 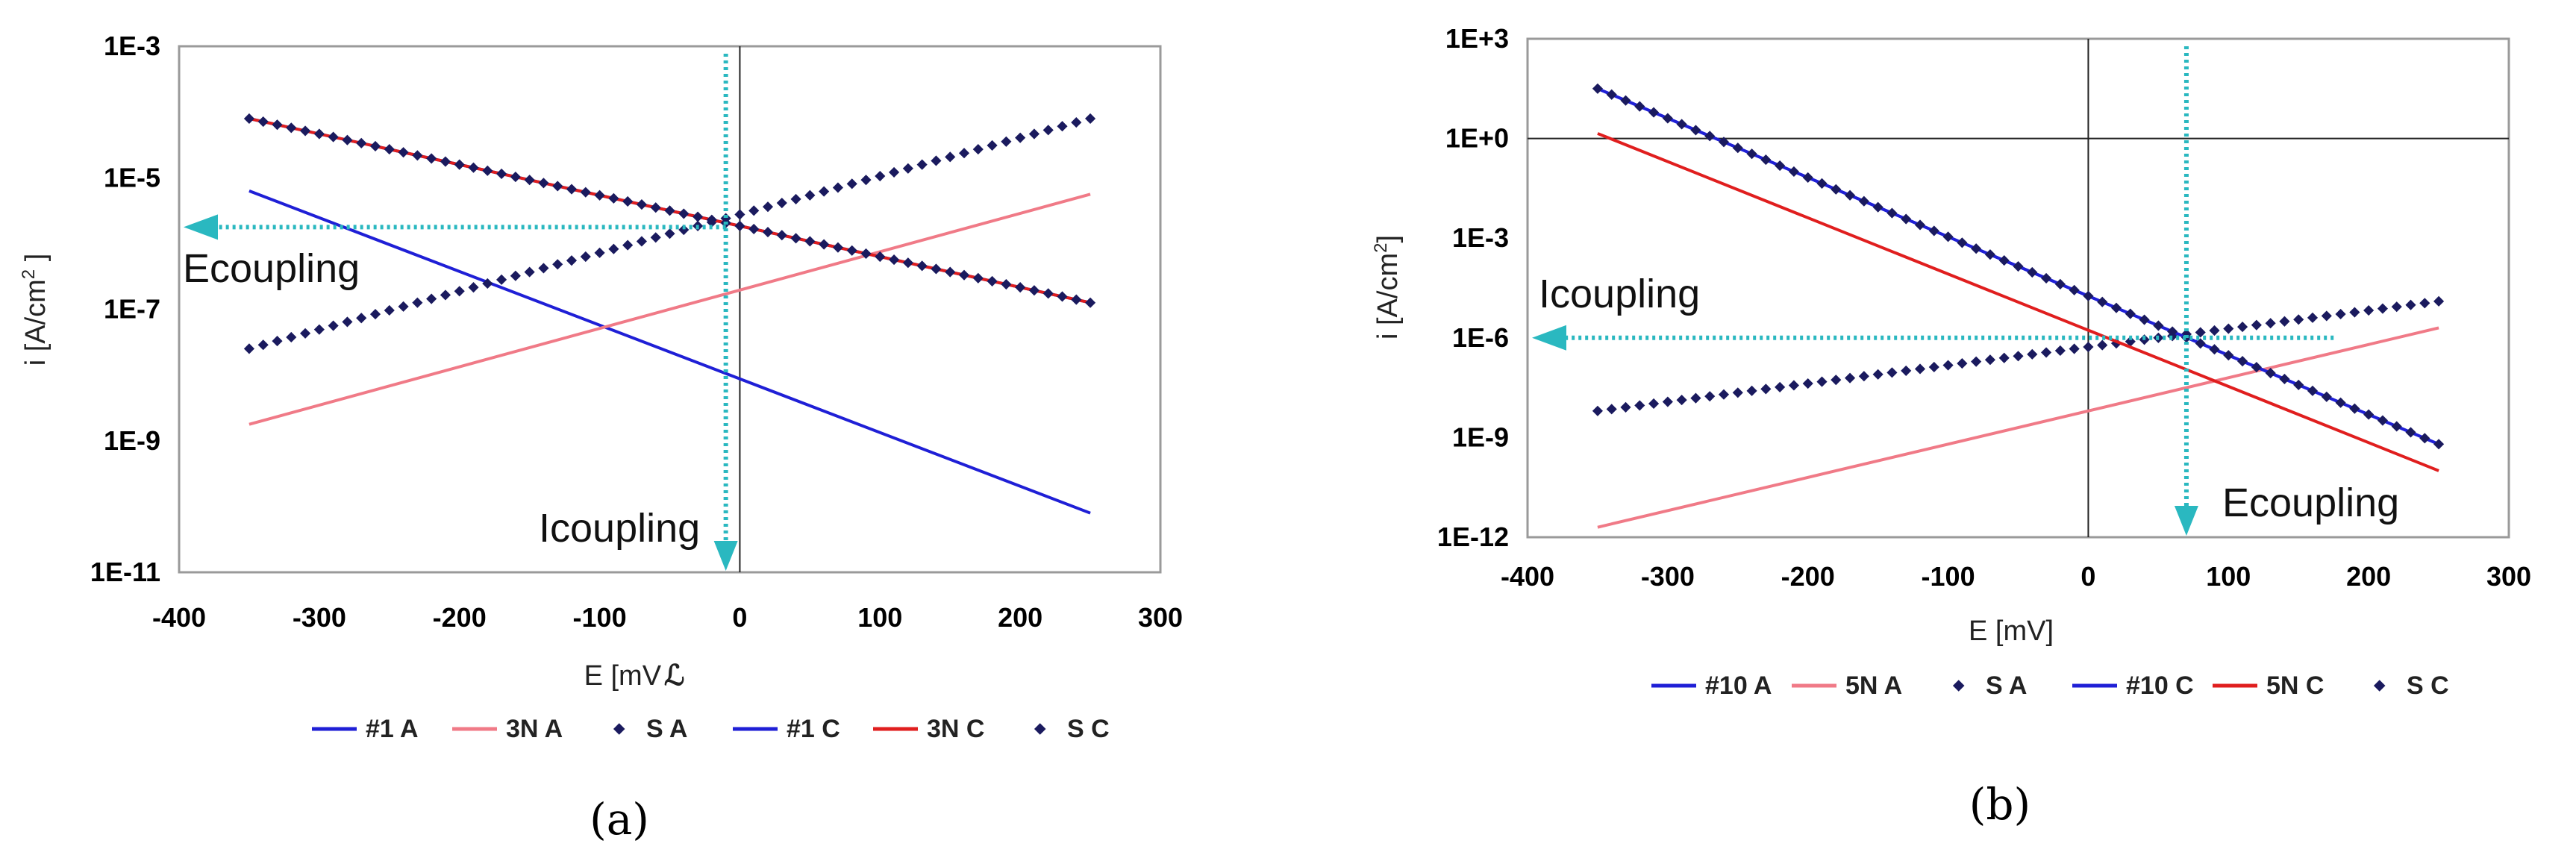 I want to click on y-tick-label: 1E-12, so click(x=1473, y=537).